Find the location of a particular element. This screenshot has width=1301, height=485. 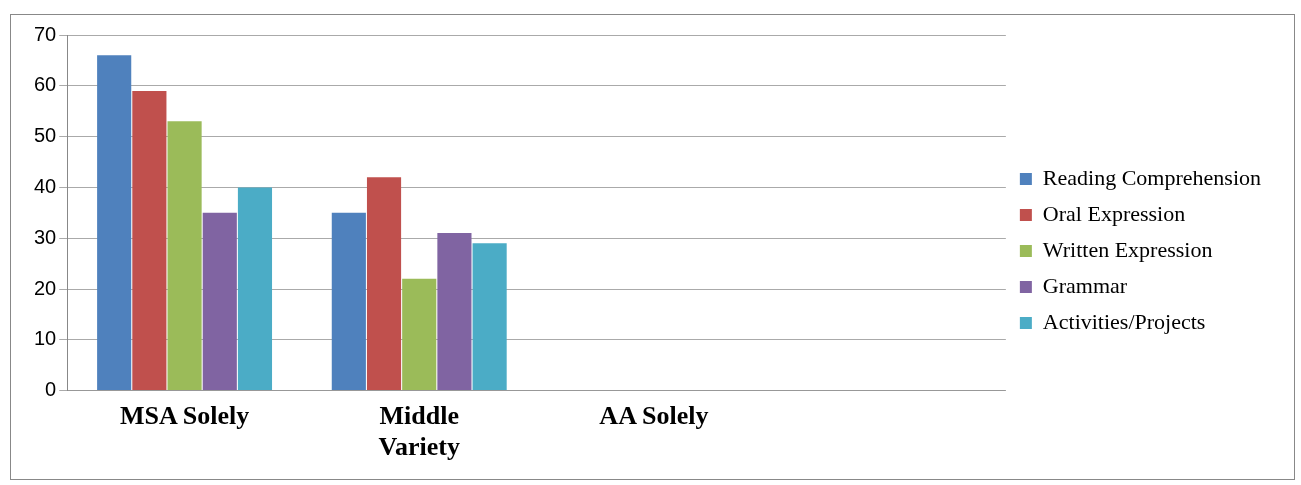

x-tick-label: MSA Solely is located at coordinates (184, 415).